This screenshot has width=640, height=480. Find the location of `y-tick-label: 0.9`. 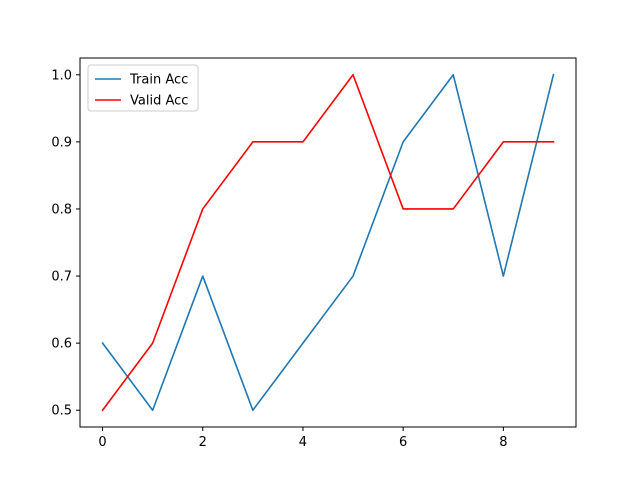

y-tick-label: 0.9 is located at coordinates (61, 142).